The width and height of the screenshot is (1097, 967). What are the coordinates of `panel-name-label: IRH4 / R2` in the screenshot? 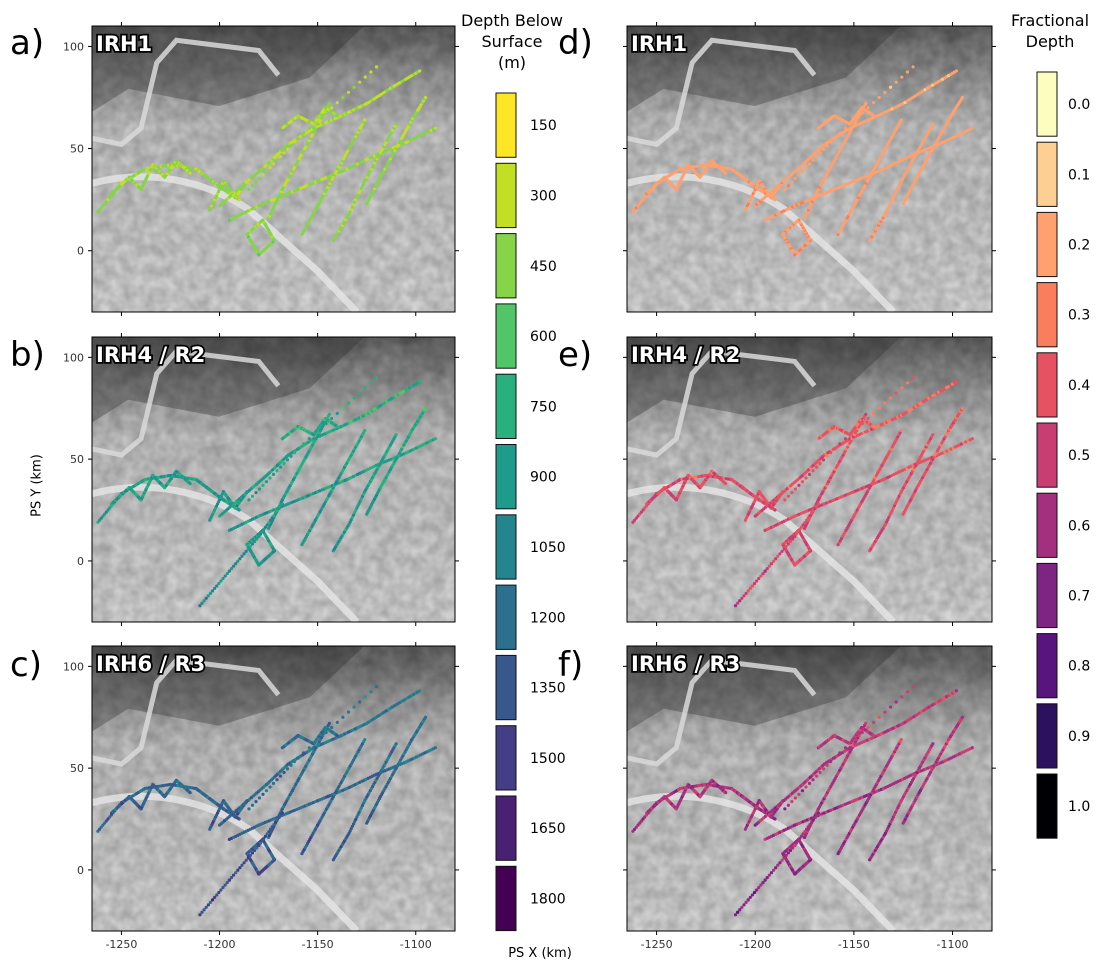 It's located at (685, 355).